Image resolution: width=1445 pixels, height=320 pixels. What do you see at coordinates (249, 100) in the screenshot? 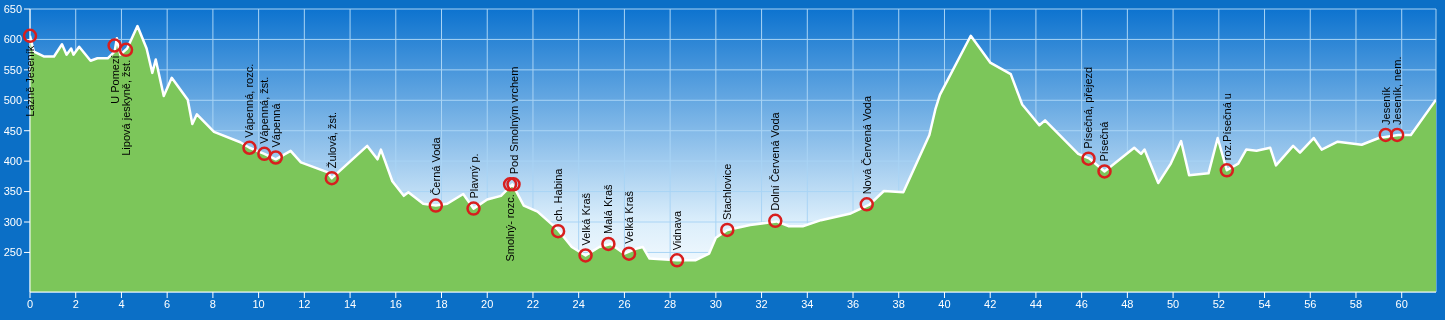
I see `annotation: Vápenná, rozc.` at bounding box center [249, 100].